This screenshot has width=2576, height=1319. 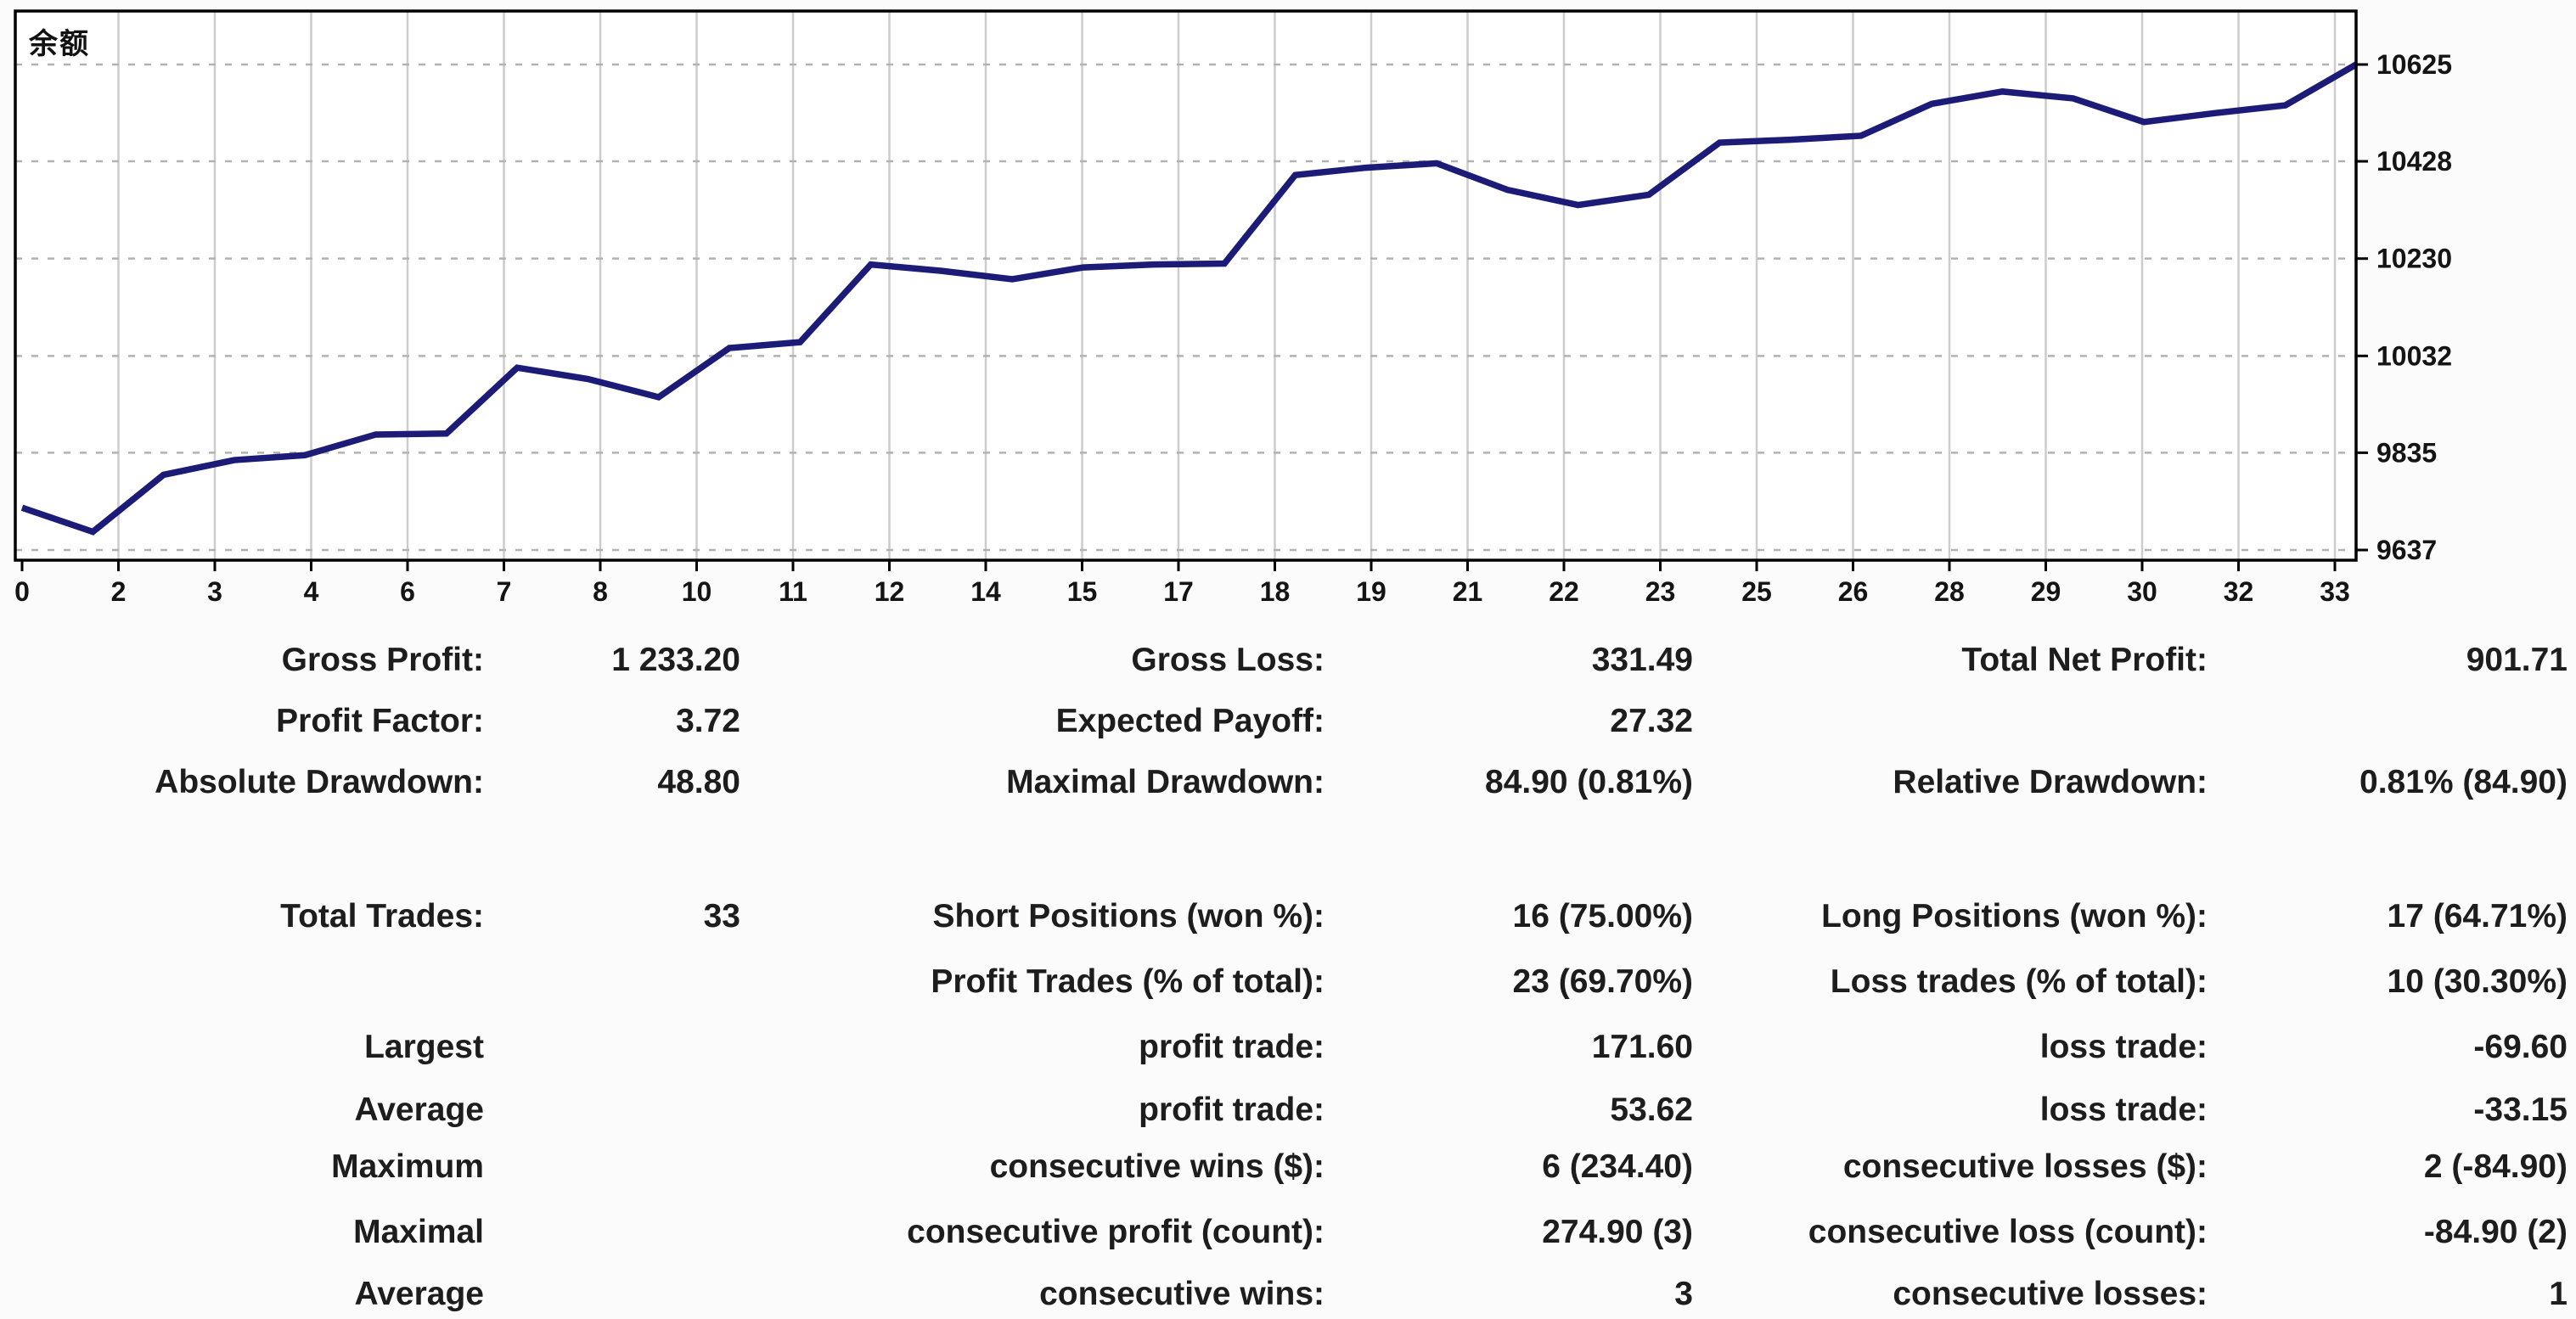 What do you see at coordinates (2014, 916) in the screenshot?
I see `stat-label: Long Positions (won %):` at bounding box center [2014, 916].